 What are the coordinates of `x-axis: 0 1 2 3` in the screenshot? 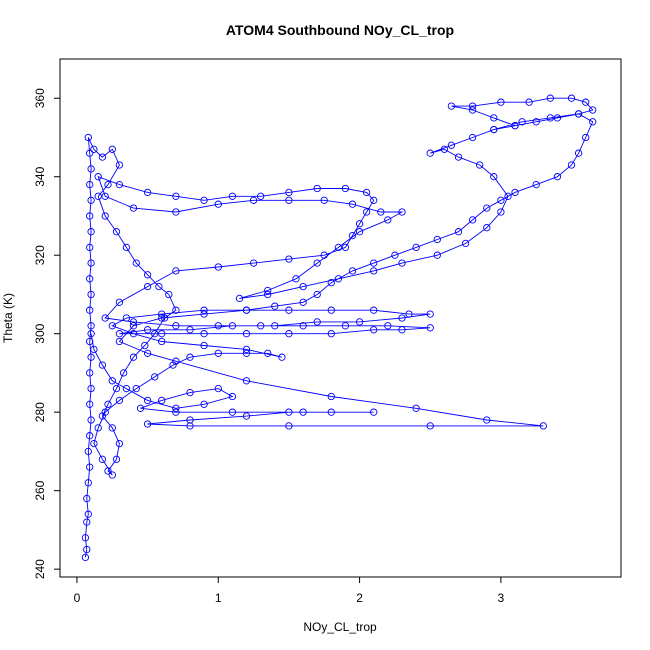 It's located at (289, 590).